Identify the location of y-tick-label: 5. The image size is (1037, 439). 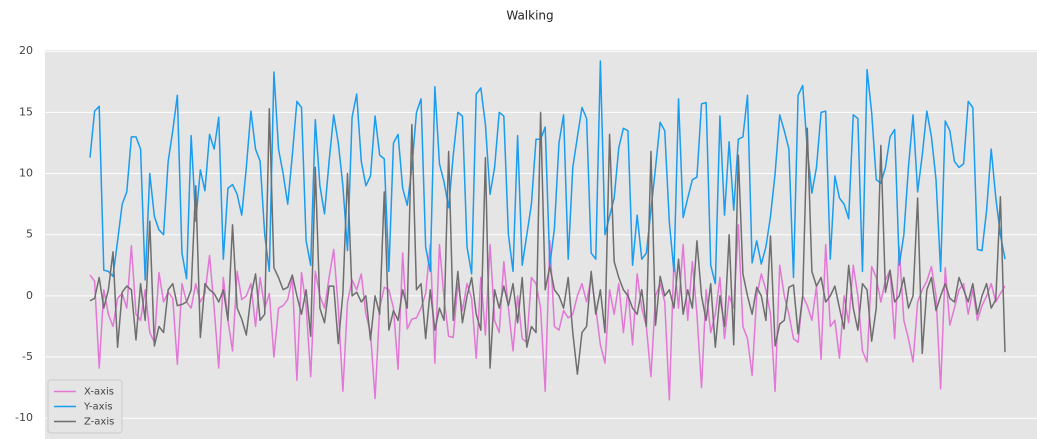
(29, 234).